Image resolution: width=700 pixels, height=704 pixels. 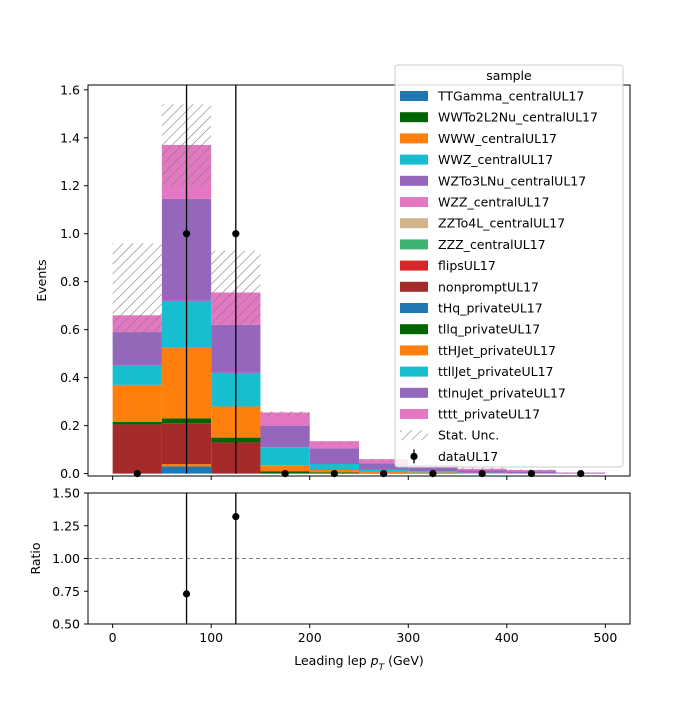 I want to click on legend-label: ZZTo4L_centralUL17, so click(x=501, y=223).